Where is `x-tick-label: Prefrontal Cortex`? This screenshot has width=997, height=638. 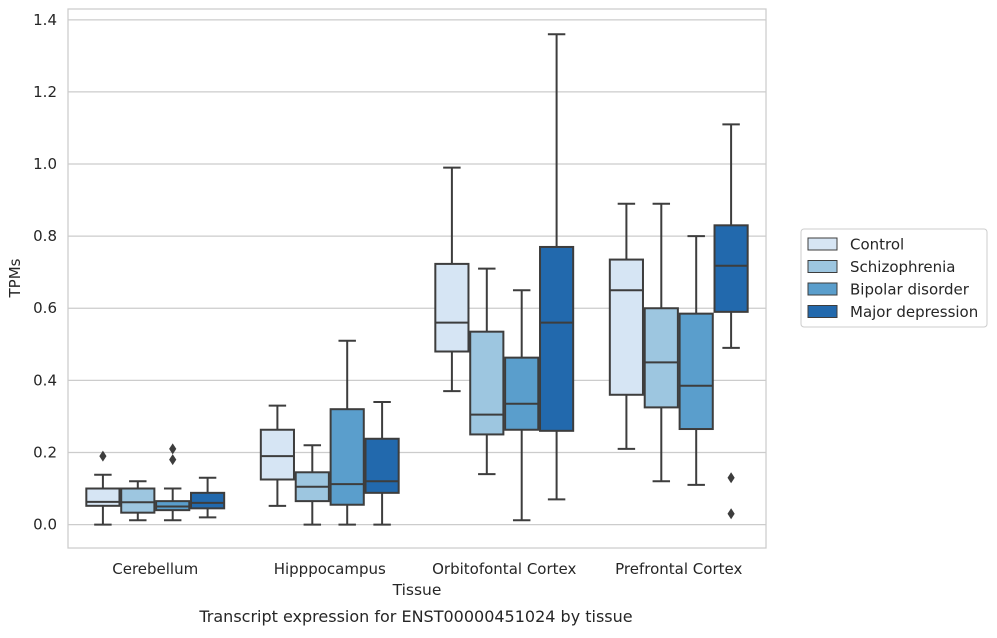
x-tick-label: Prefrontal Cortex is located at coordinates (678, 569).